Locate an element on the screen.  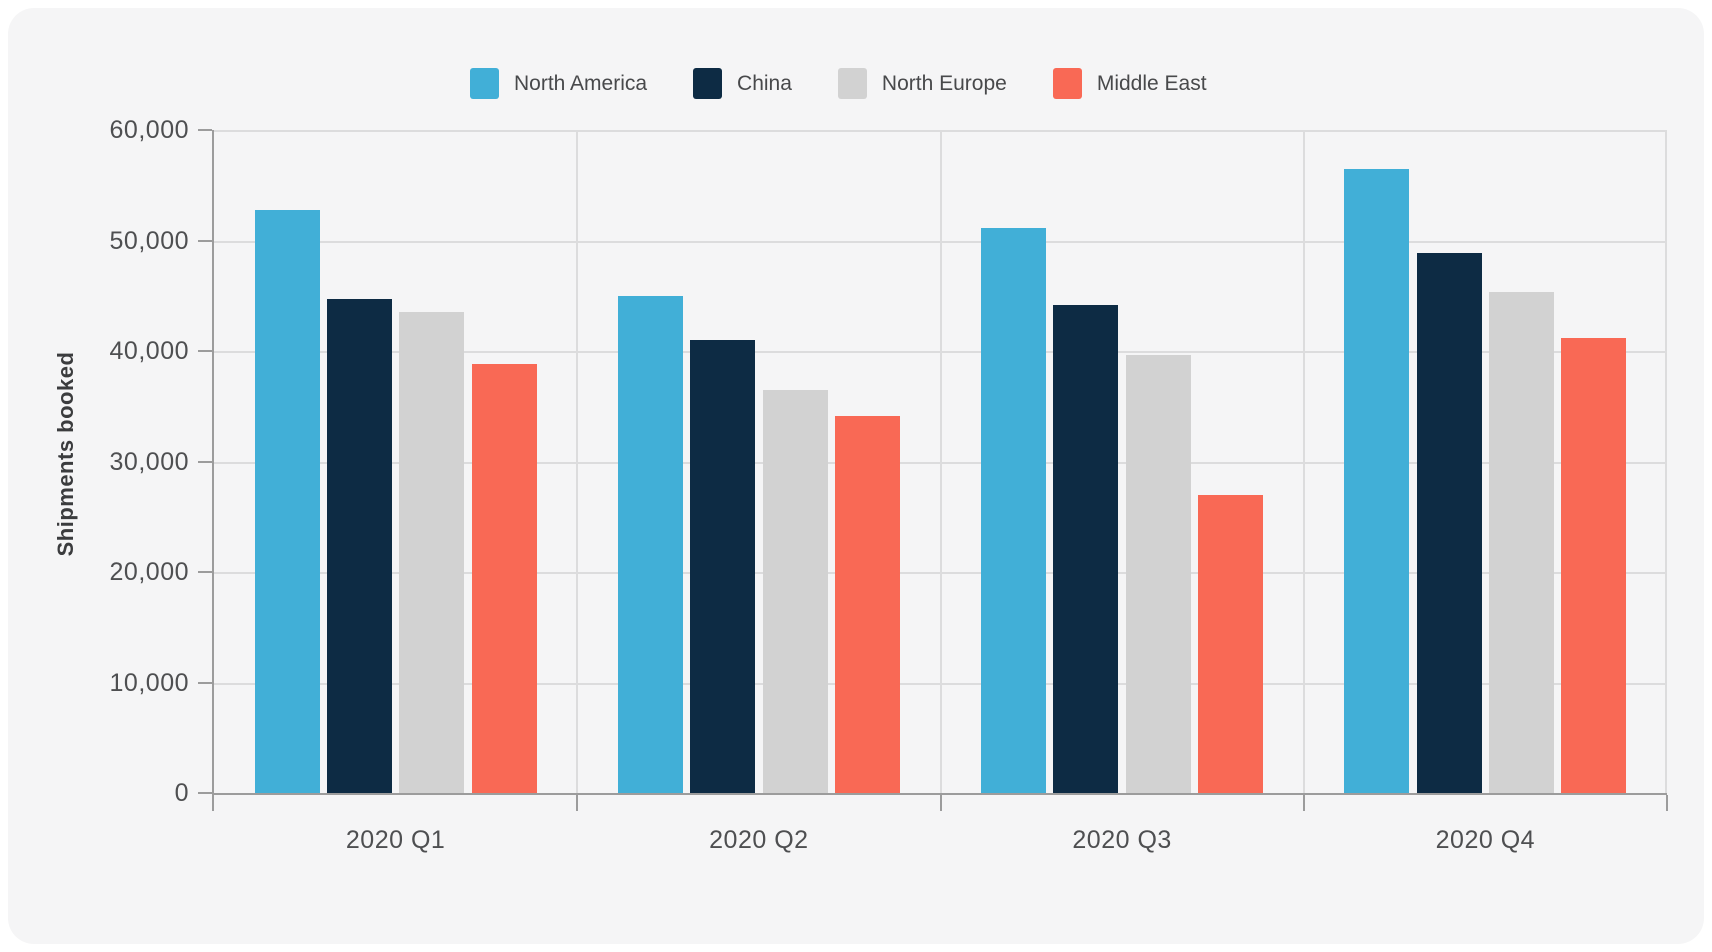
x-axis-category-label: 2020 Q1 is located at coordinates (395, 840).